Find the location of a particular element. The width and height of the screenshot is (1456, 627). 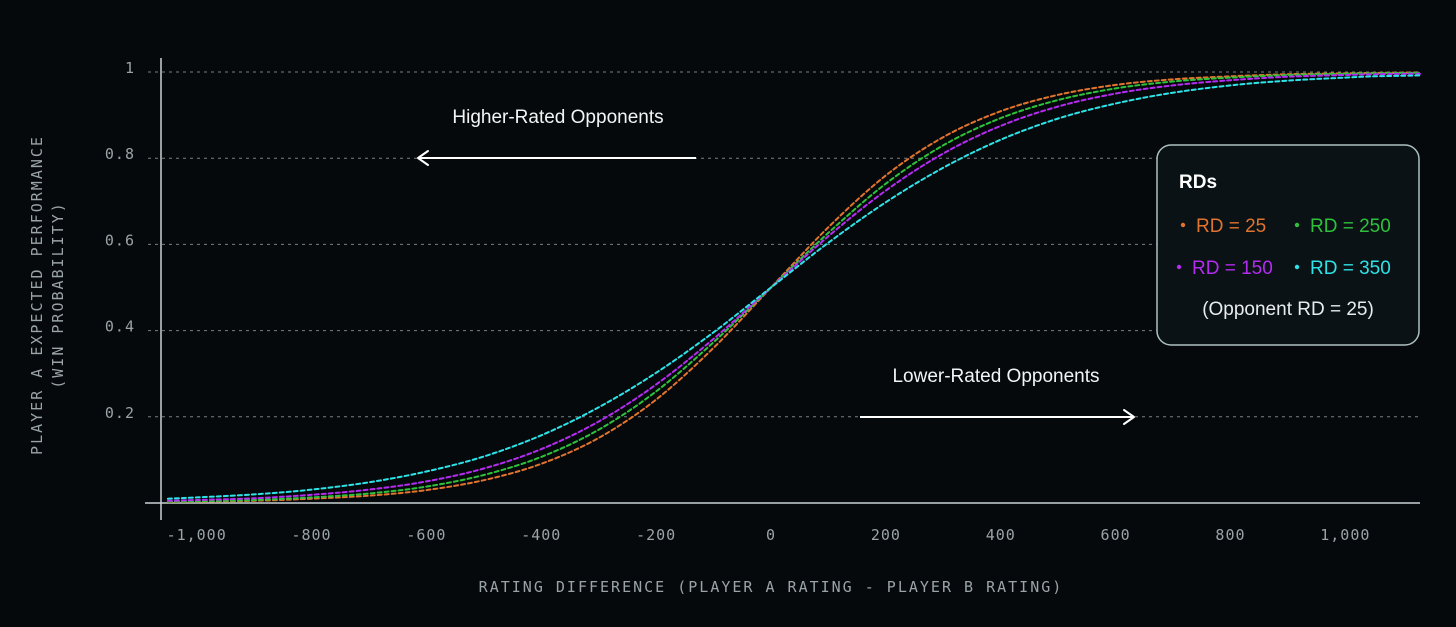

annotation-higher-rated: Higher-Rated Opponents is located at coordinates (557, 117).